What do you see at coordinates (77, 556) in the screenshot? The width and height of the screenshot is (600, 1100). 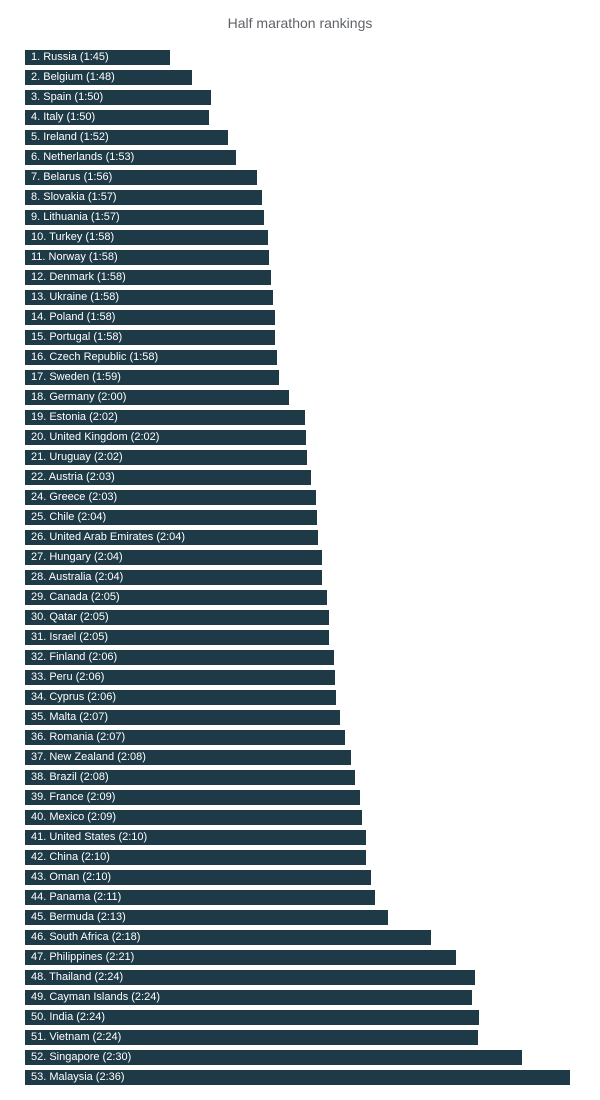 I see `bar-label: 27. Hungary (2:04)` at bounding box center [77, 556].